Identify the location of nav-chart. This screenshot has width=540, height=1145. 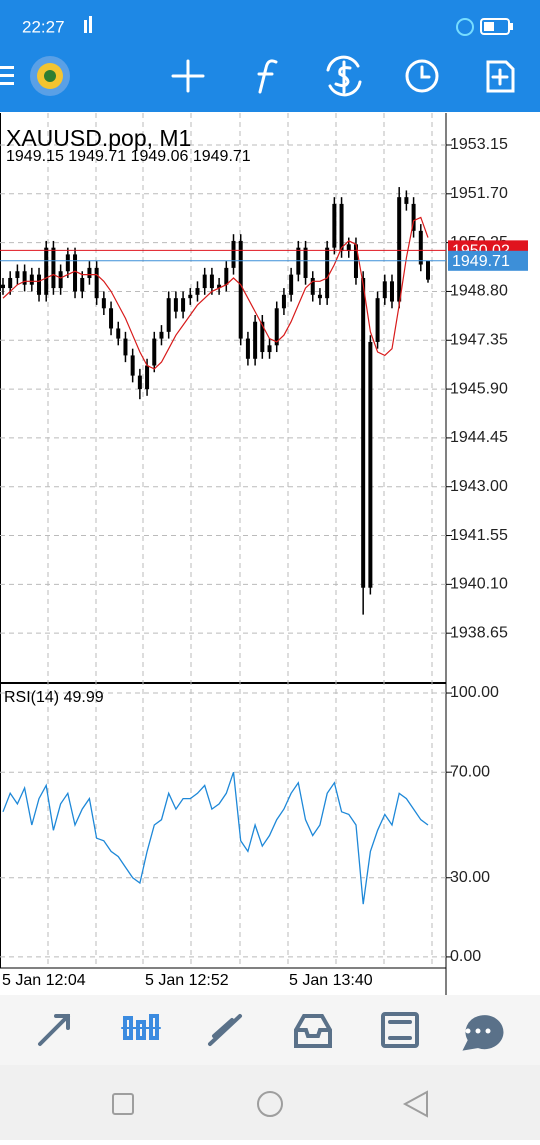
(141, 1027).